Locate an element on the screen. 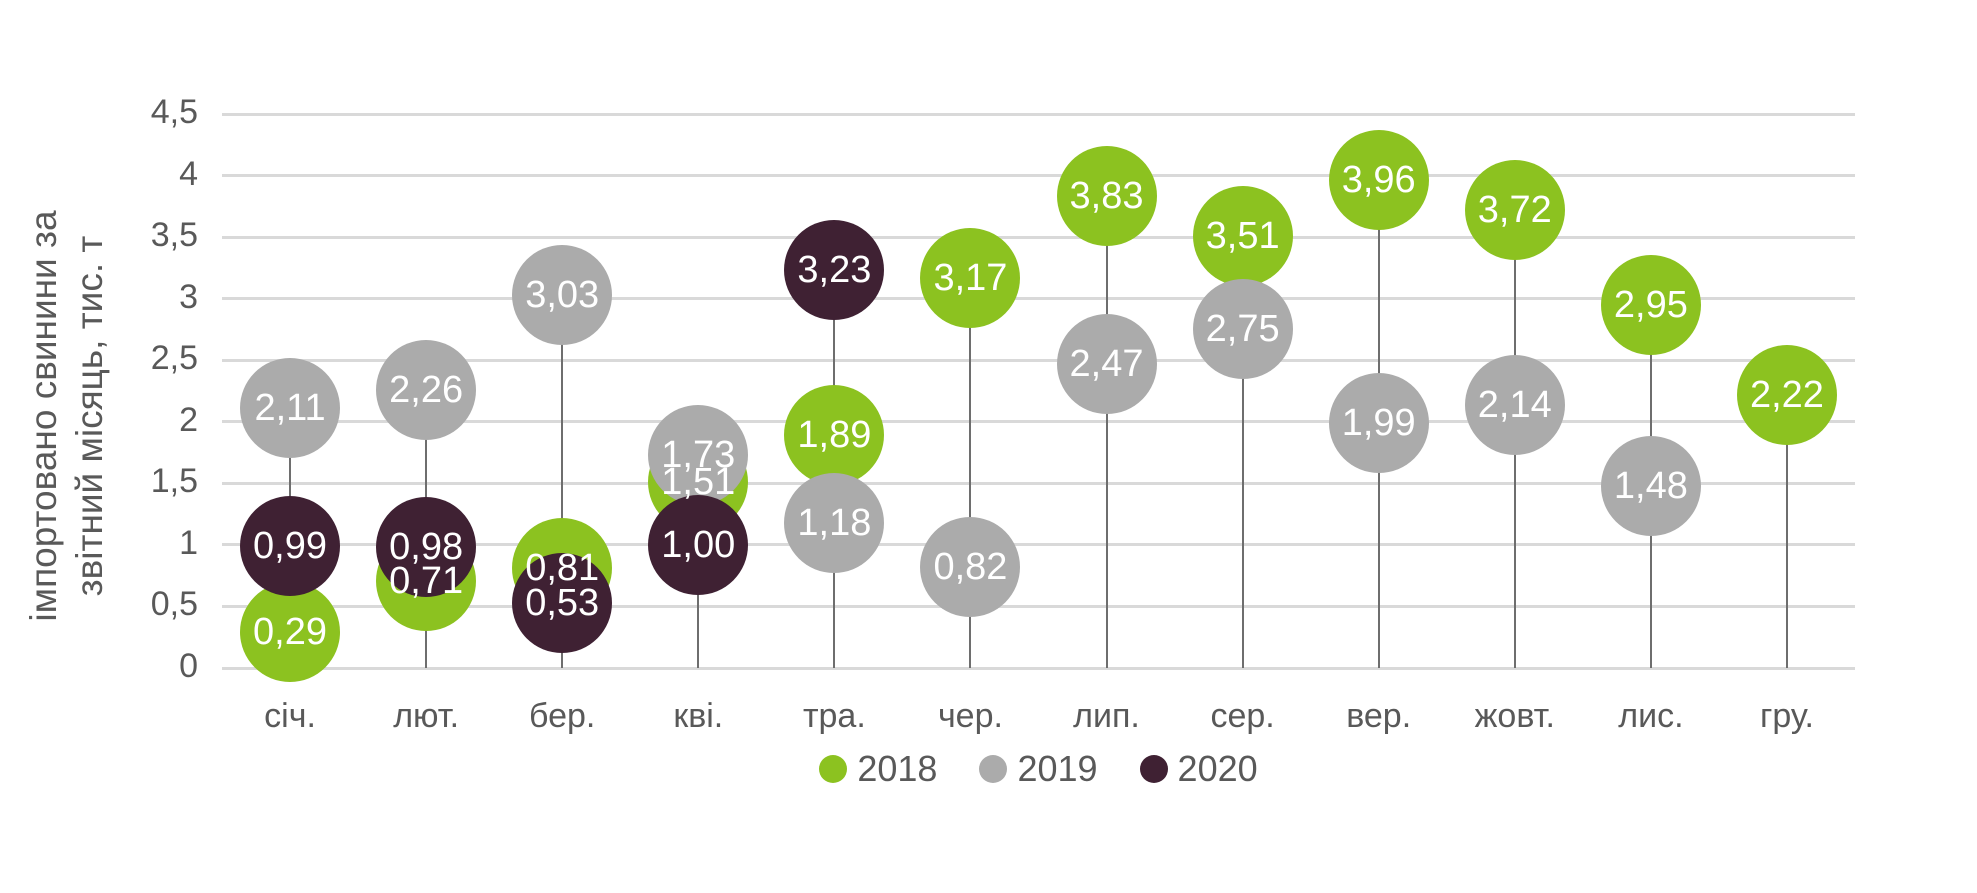  stem-2018-чер. is located at coordinates (970, 472).